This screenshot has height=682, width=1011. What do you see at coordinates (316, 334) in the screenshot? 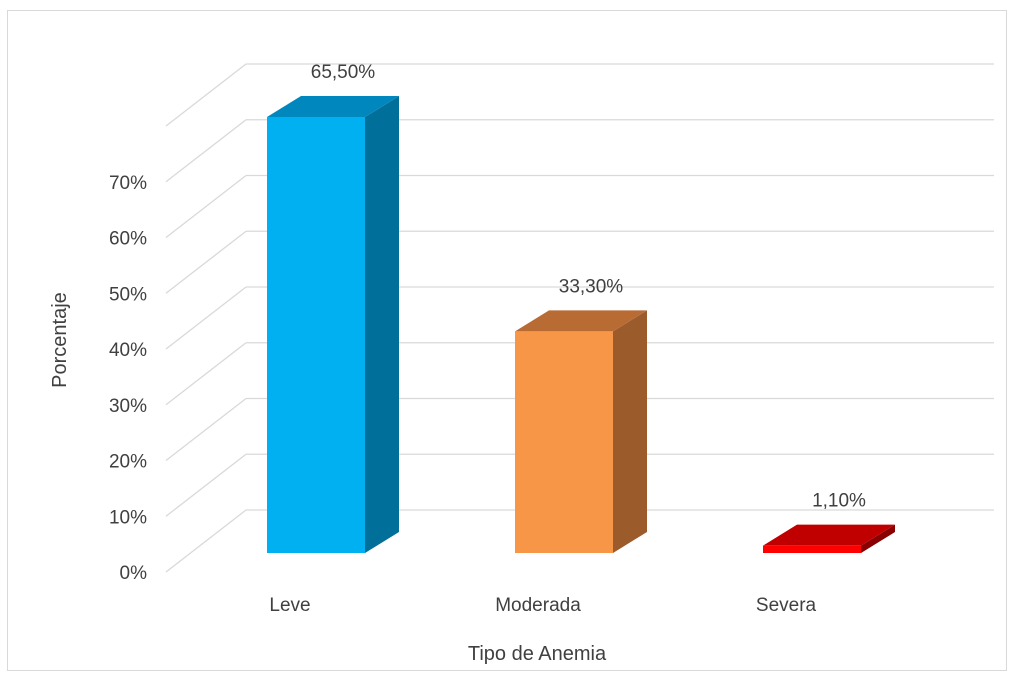
I see `bar-leve` at bounding box center [316, 334].